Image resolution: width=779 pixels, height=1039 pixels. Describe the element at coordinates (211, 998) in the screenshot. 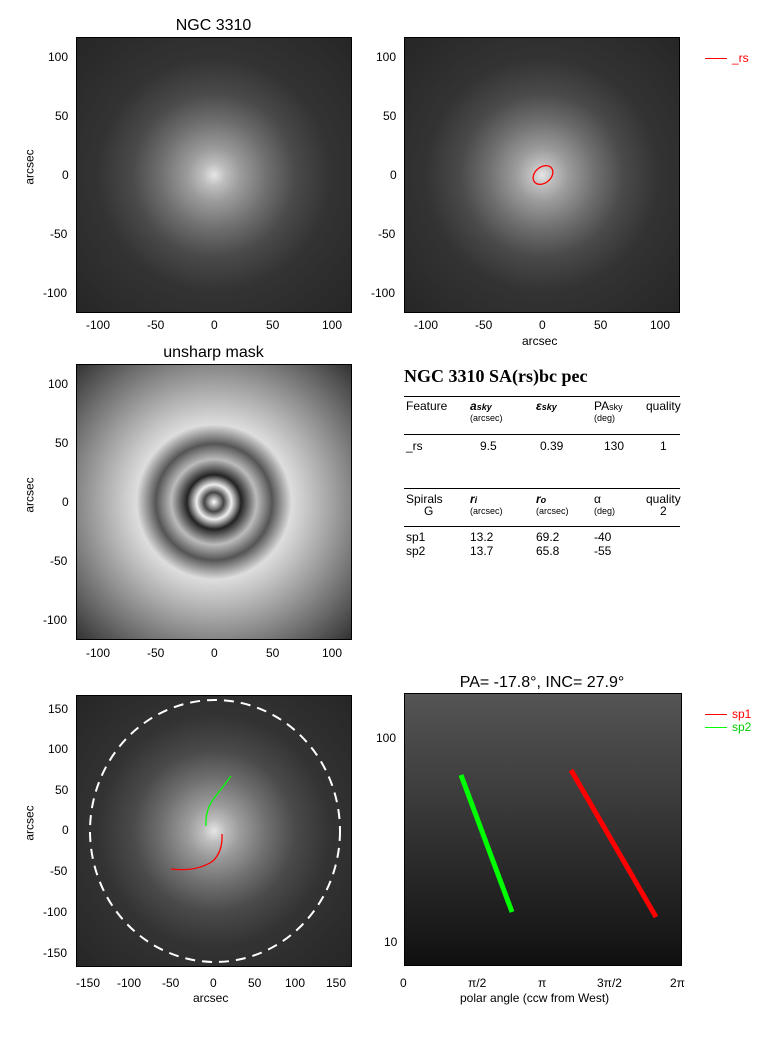

I see `bottom-left-xlabel: arcsec` at that location.